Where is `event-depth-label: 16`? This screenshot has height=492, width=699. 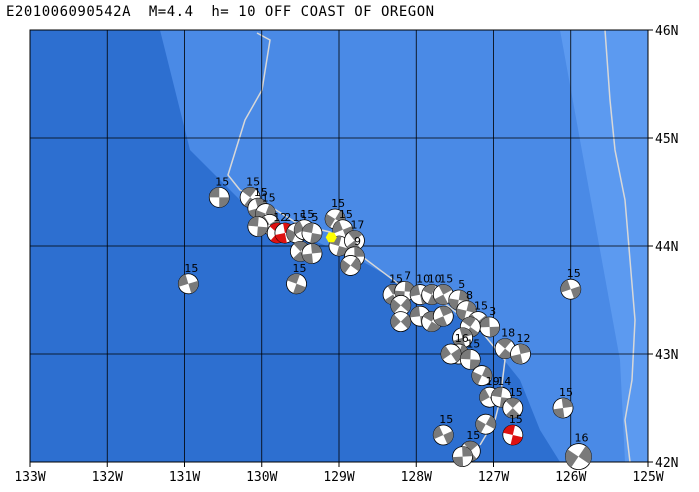 event-depth-label: 16 is located at coordinates (581, 438).